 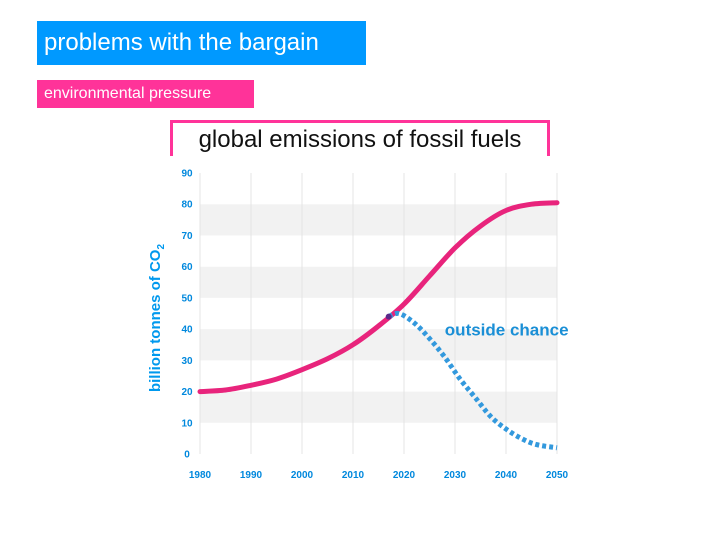 I want to click on x-tick-label: 2010, so click(x=353, y=475).